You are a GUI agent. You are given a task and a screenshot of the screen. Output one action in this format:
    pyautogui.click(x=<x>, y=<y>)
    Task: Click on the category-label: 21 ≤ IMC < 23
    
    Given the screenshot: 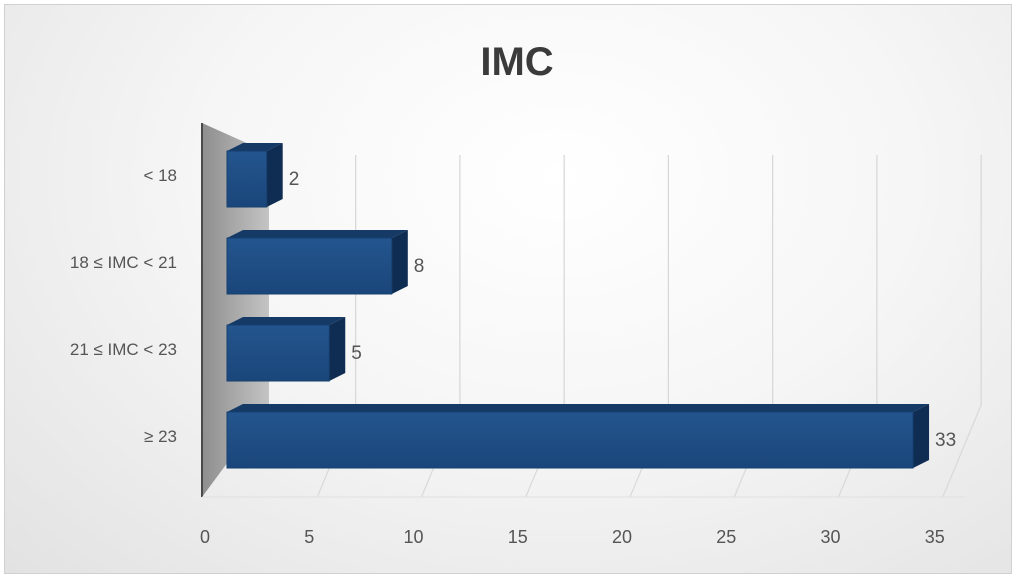 What is the action you would take?
    pyautogui.click(x=123, y=349)
    